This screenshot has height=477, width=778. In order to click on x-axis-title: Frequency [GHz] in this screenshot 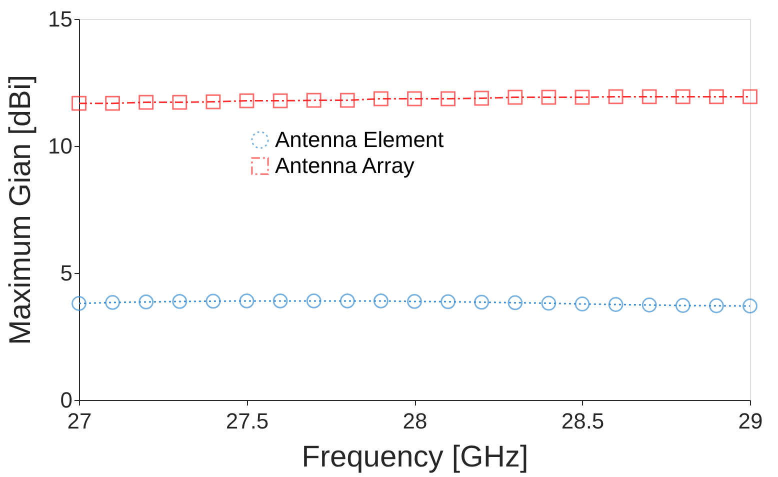, I will do `click(415, 457)`.